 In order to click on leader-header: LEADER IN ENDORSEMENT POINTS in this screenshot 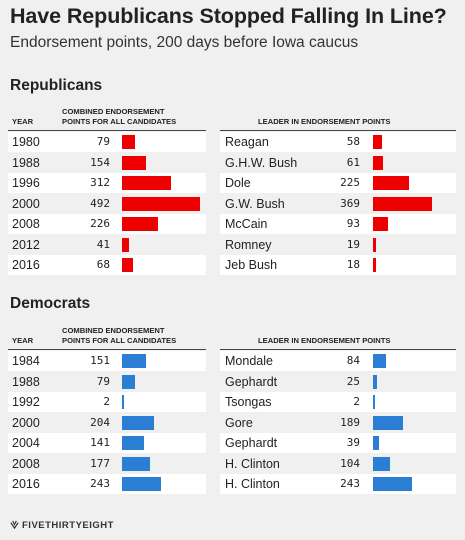, I will do `click(324, 340)`.